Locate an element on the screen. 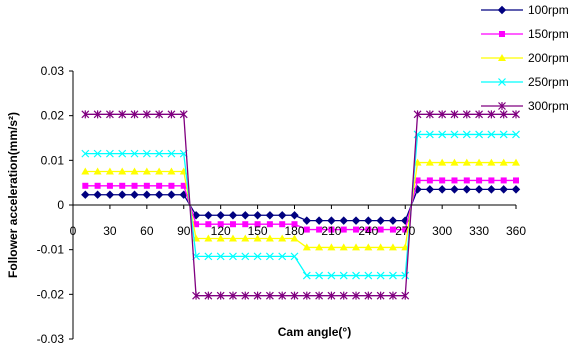 The height and width of the screenshot is (347, 585). series-100rpm is located at coordinates (301, 205).